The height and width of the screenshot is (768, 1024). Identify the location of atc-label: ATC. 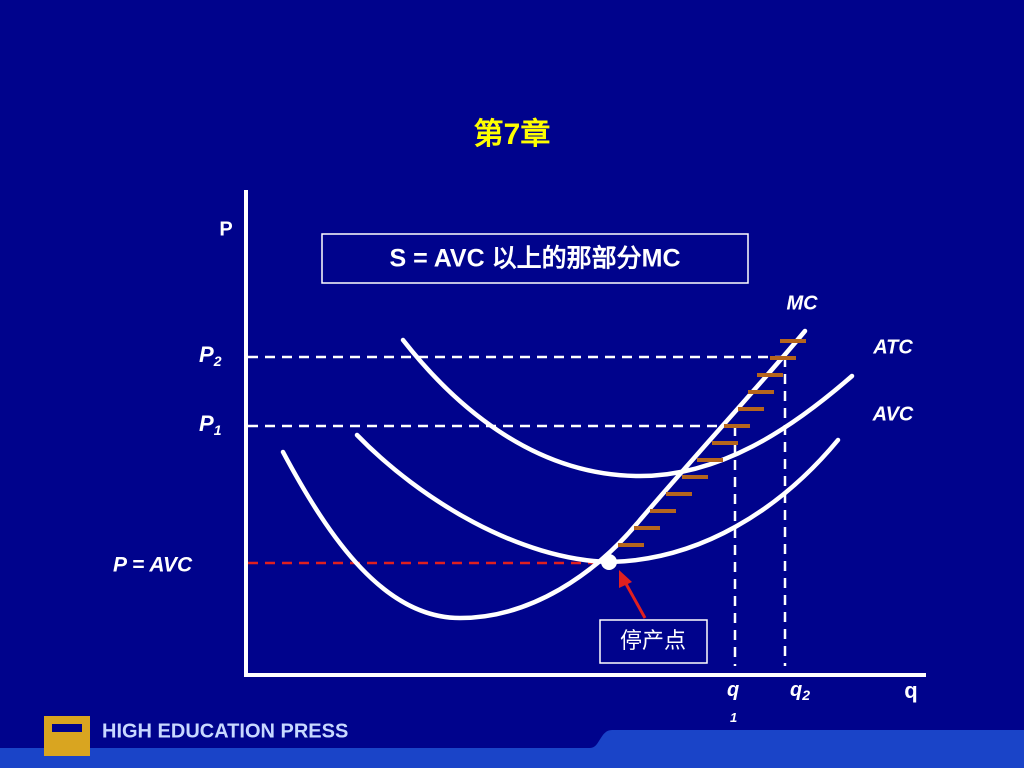
(892, 347).